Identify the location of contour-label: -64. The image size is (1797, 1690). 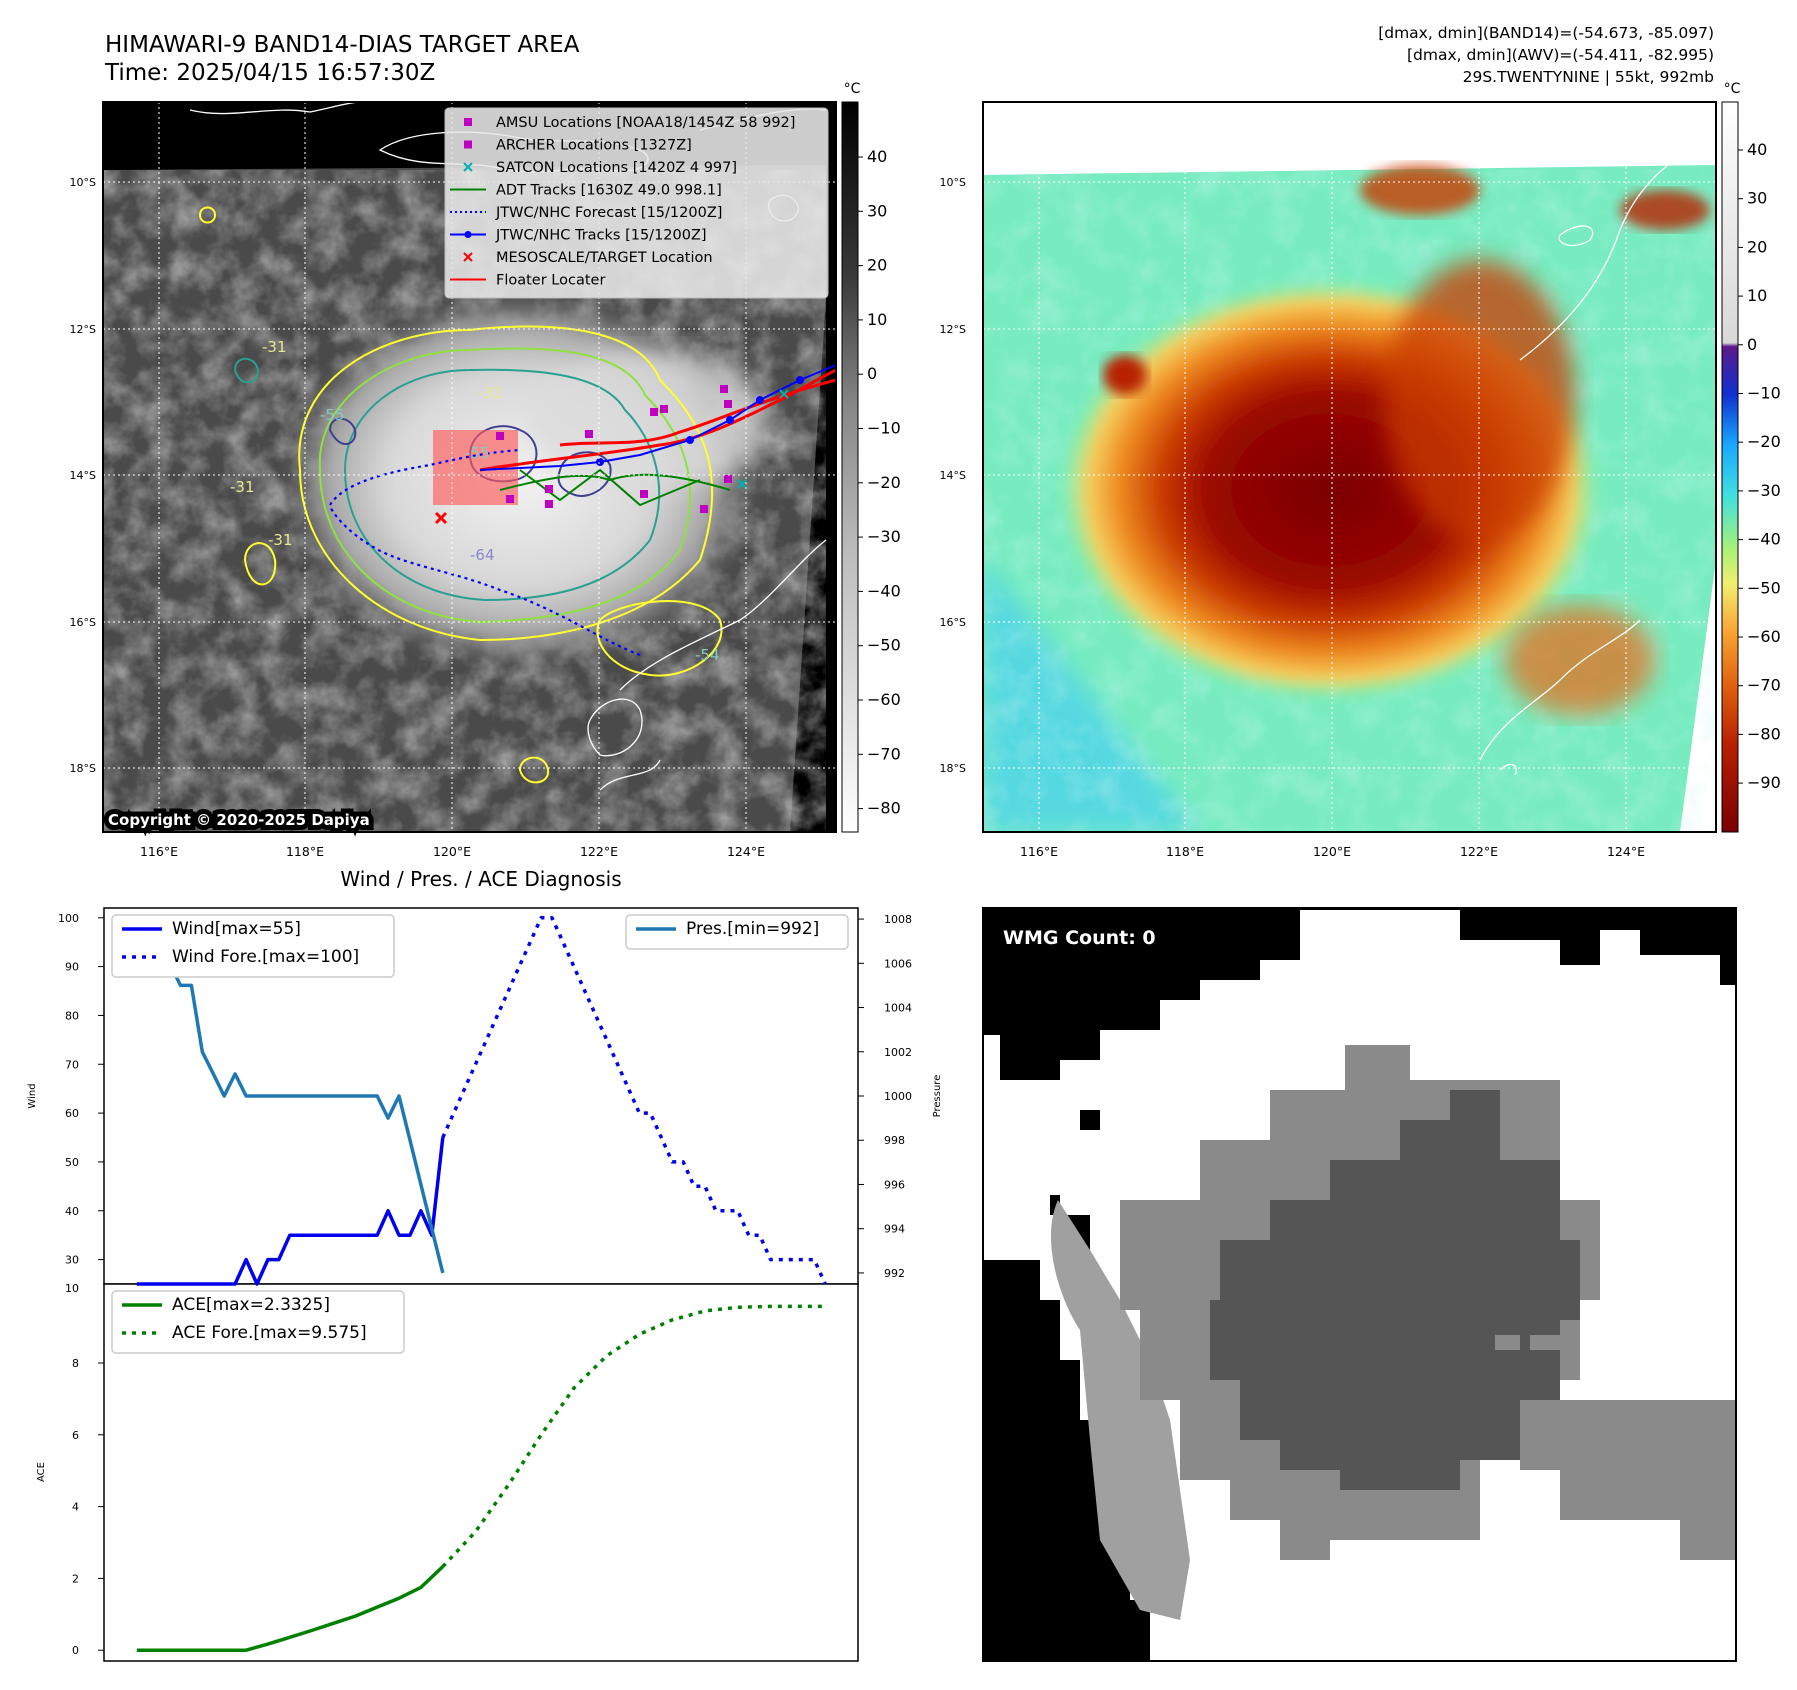
(482, 555).